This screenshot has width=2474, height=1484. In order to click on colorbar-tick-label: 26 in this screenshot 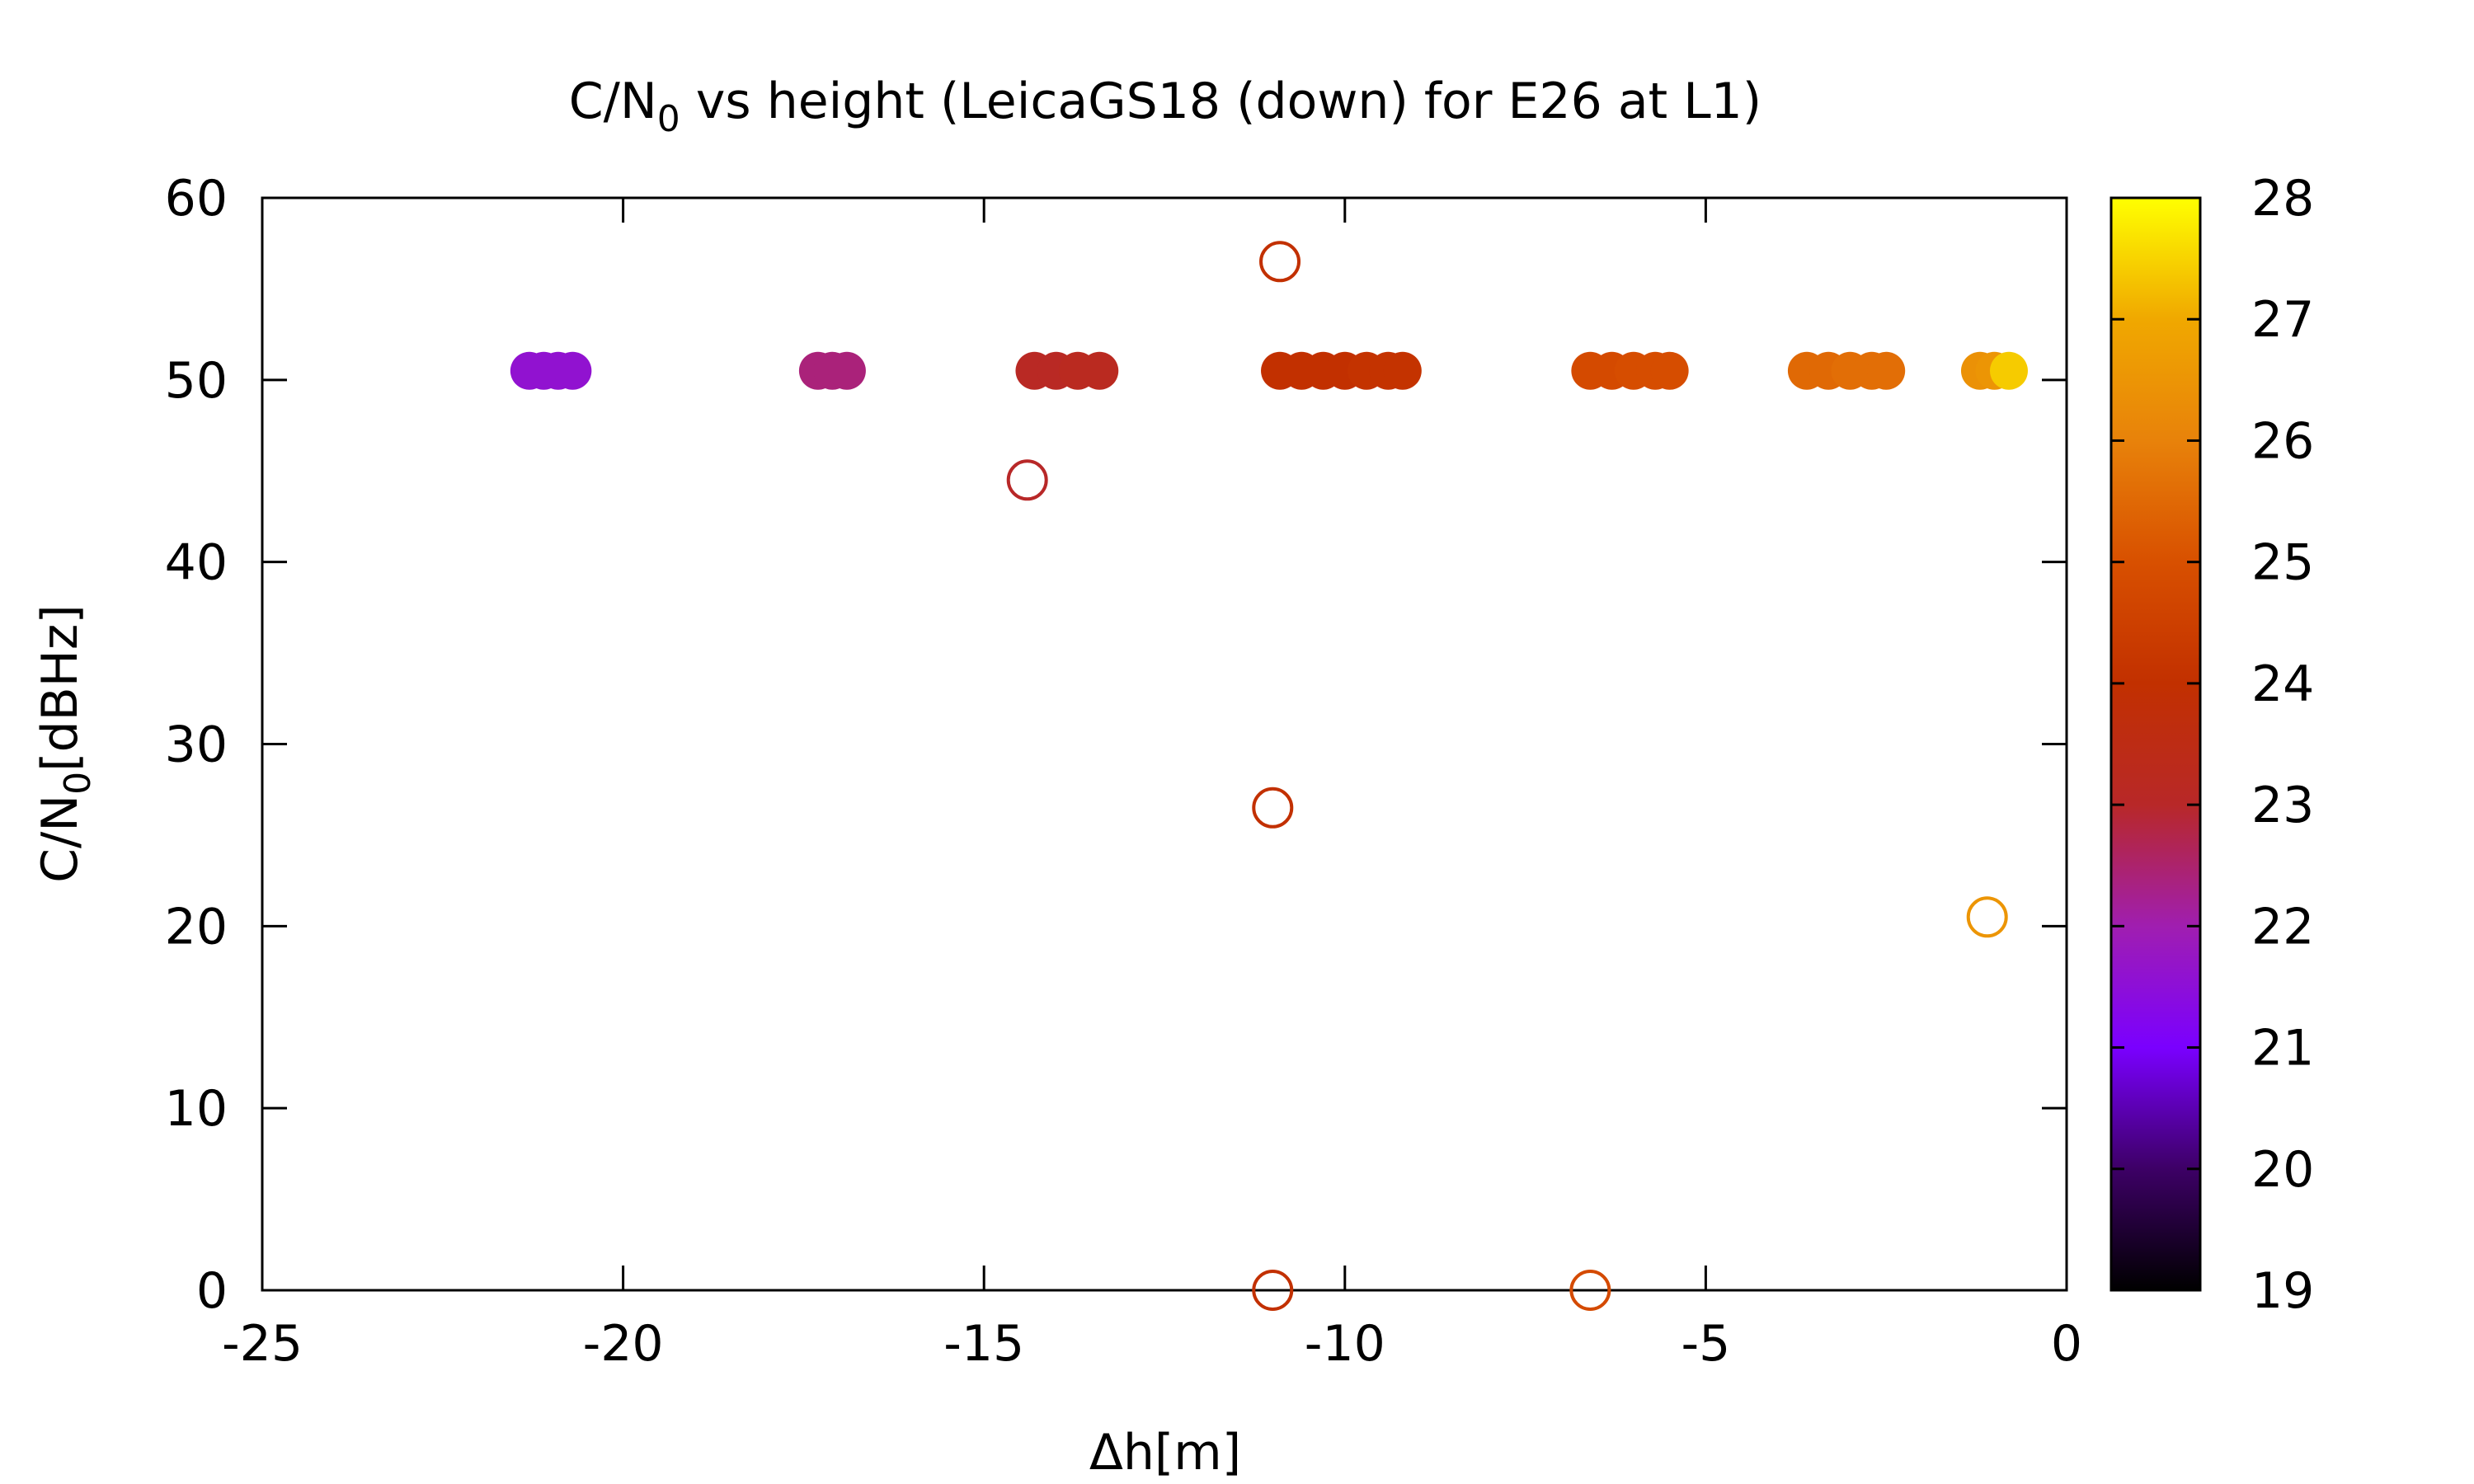, I will do `click(2282, 441)`.